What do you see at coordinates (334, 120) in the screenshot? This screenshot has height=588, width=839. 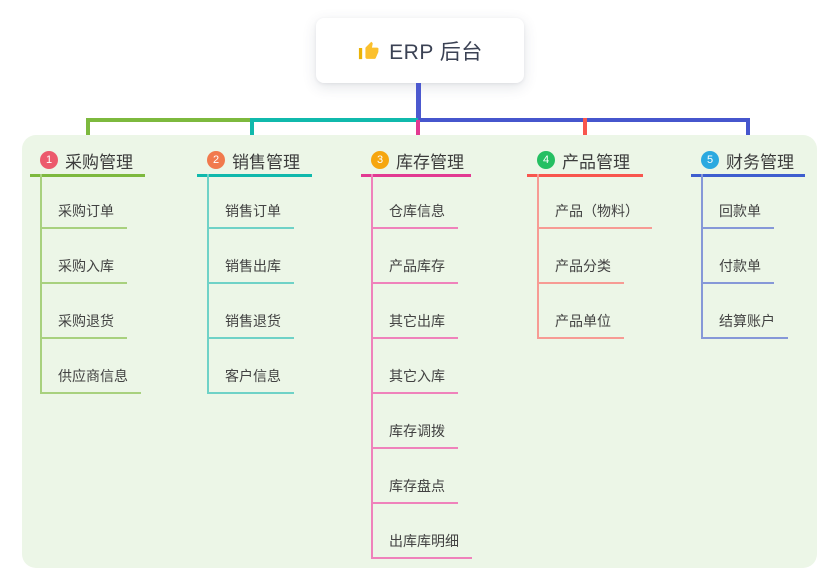 I see `connector-horizontal-sales` at bounding box center [334, 120].